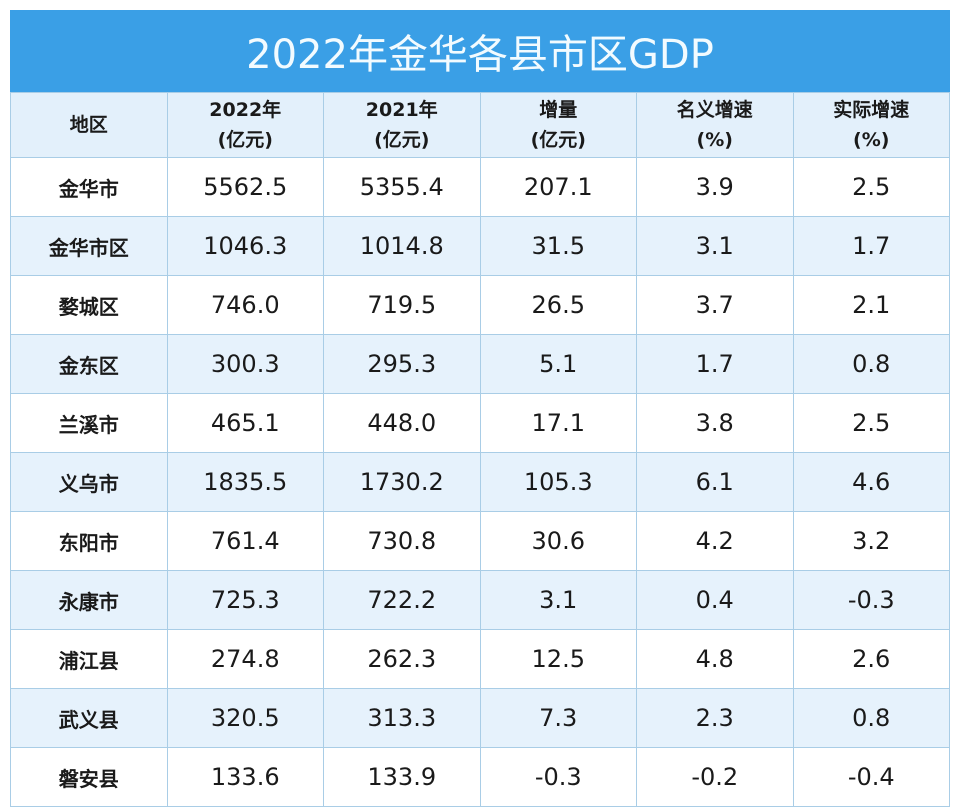 The height and width of the screenshot is (807, 959). Describe the element at coordinates (558, 125) in the screenshot. I see `column-header: 增量 (亿元)` at that location.